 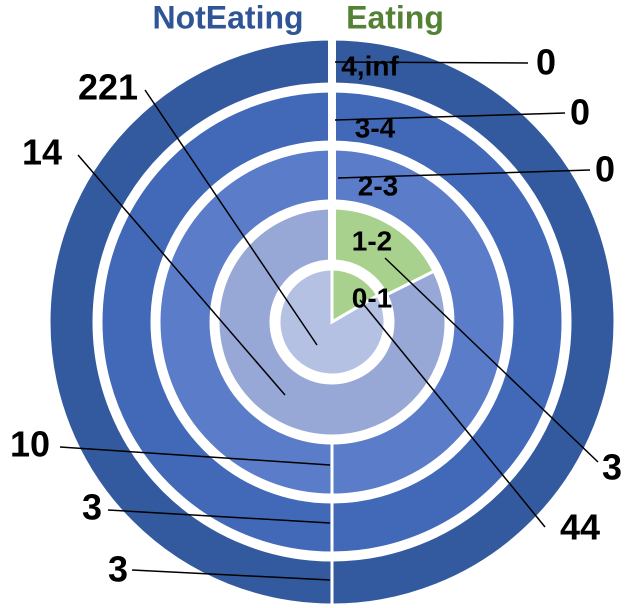 What do you see at coordinates (378, 185) in the screenshot?
I see `category-label: 2-3` at bounding box center [378, 185].